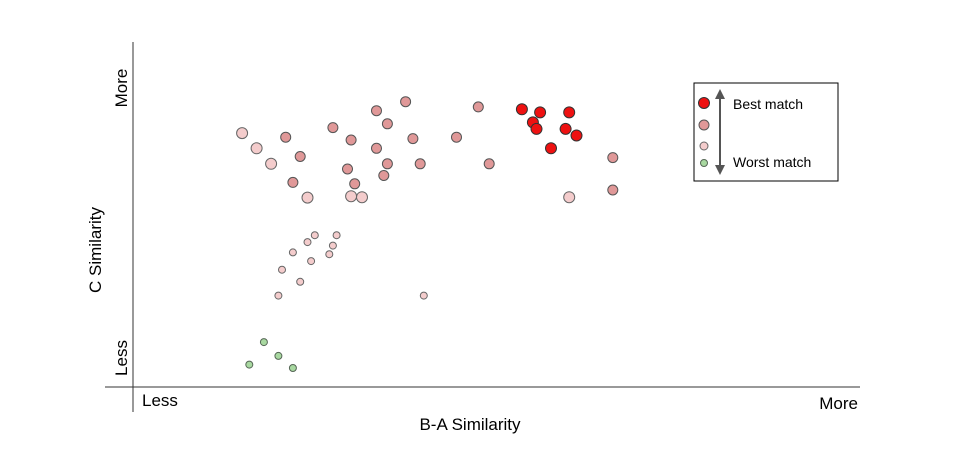 This screenshot has height=465, width=960. Describe the element at coordinates (772, 162) in the screenshot. I see `legend-worst-label: Worst match` at that location.